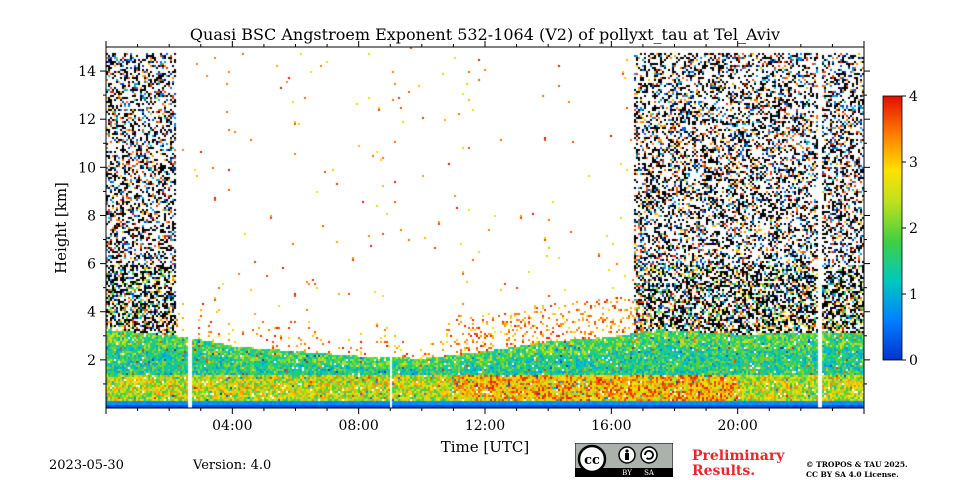 The image size is (960, 480). What do you see at coordinates (87, 120) in the screenshot?
I see `y-tick-label: 12` at bounding box center [87, 120].